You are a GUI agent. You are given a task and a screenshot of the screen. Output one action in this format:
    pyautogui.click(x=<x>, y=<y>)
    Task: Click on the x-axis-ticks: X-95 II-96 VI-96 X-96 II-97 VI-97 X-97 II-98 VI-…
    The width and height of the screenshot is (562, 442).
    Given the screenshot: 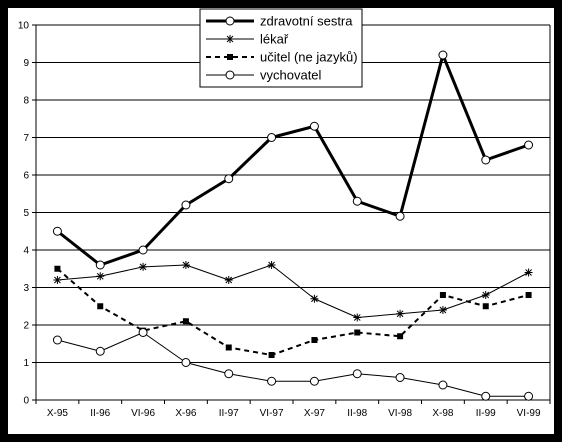 What is the action you would take?
    pyautogui.click(x=293, y=409)
    